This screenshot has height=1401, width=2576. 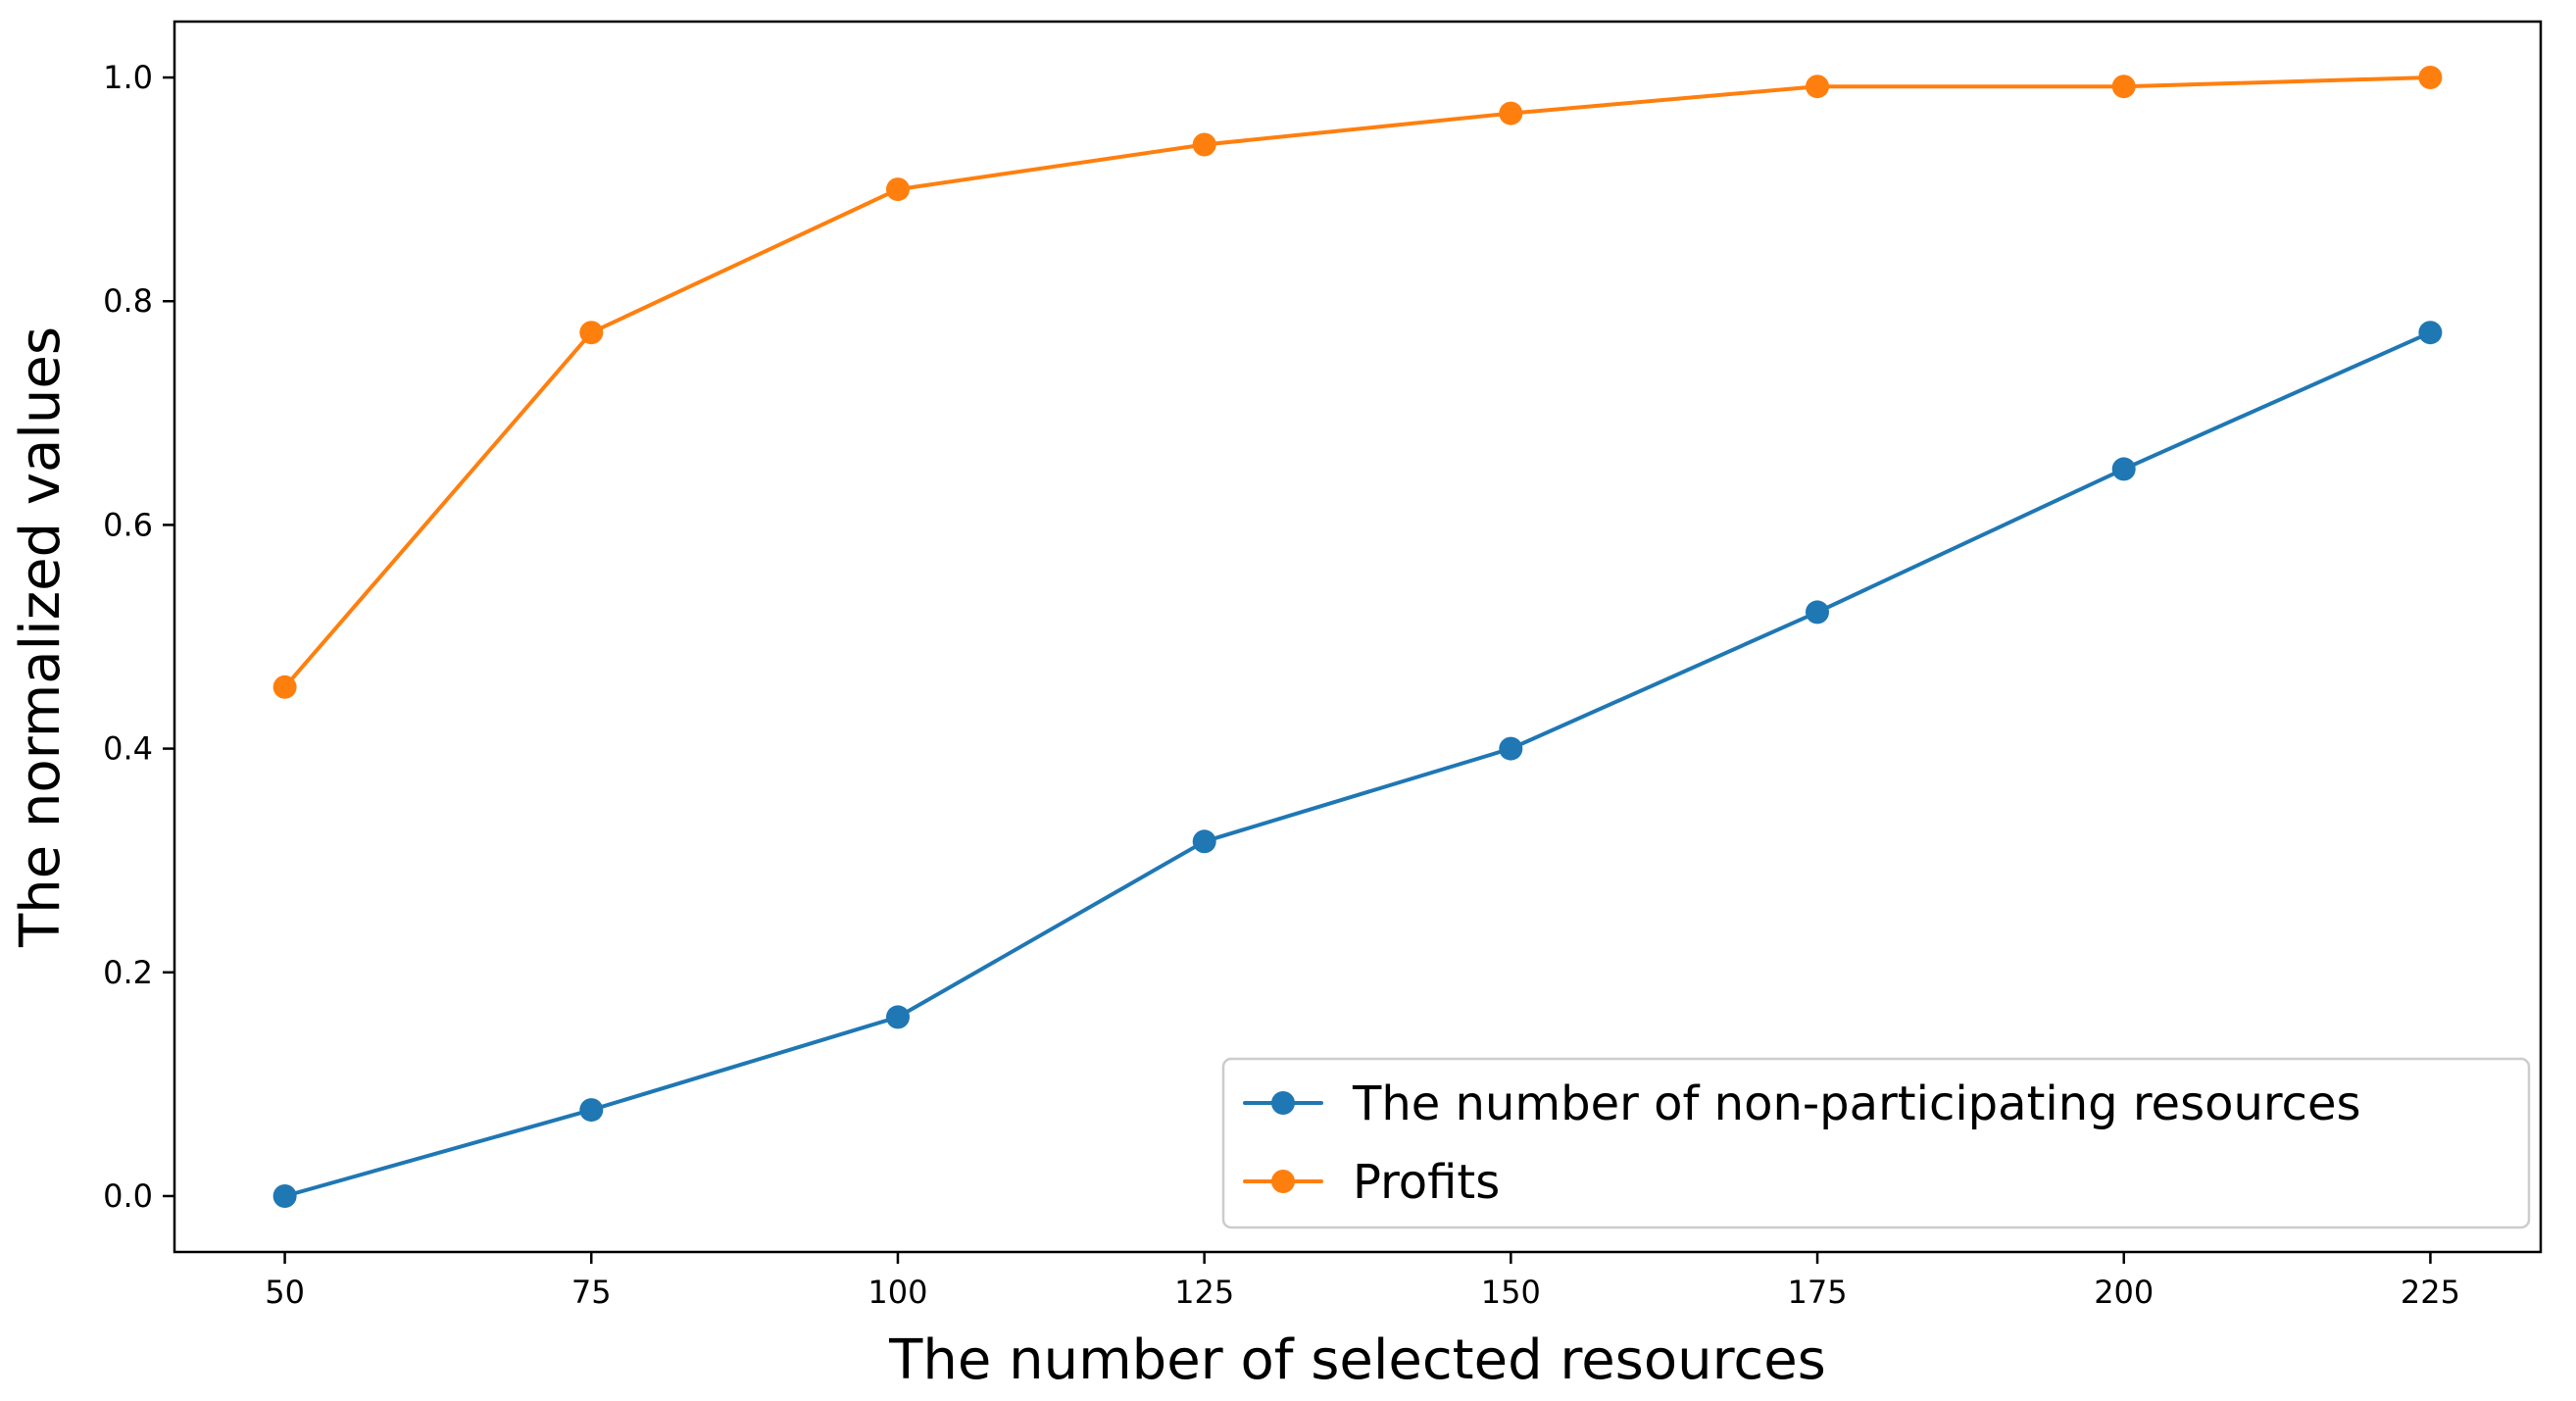 I want to click on x-tick-label: 50, so click(x=285, y=1293).